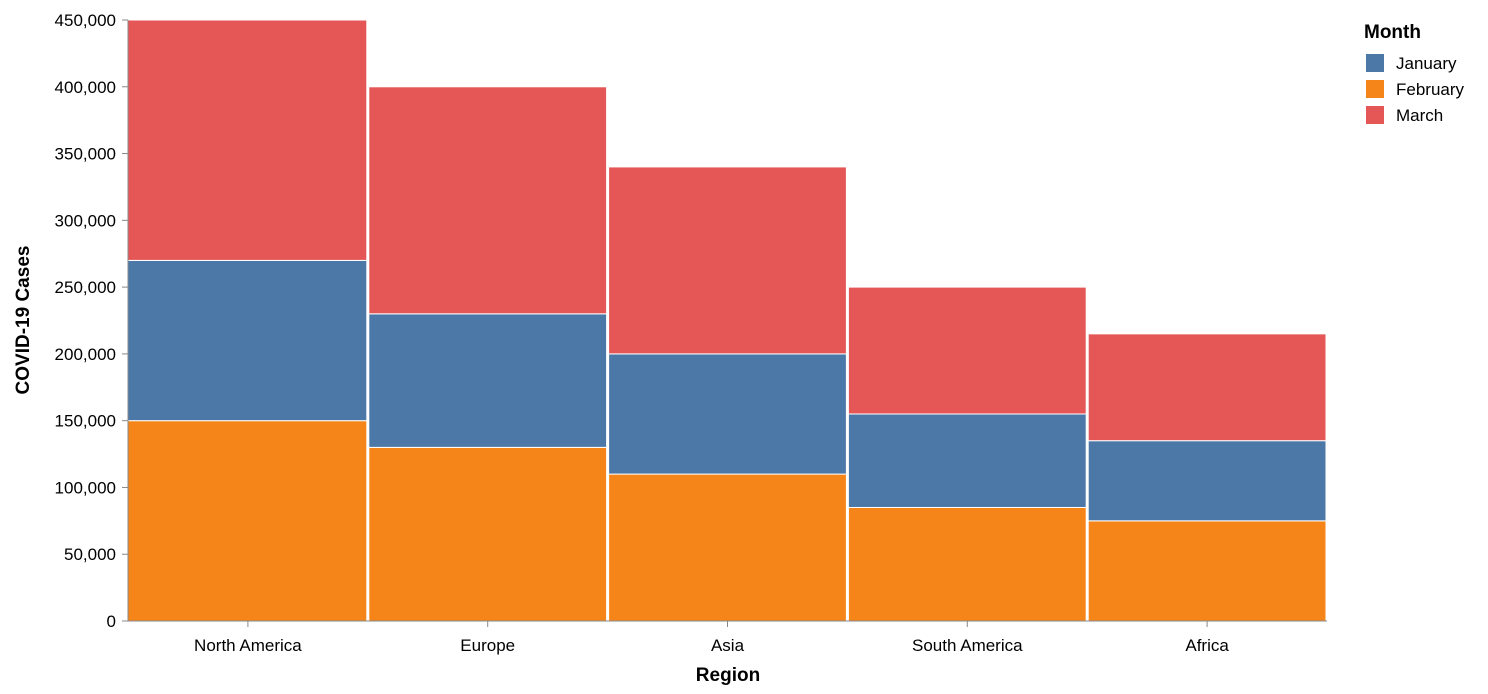  Describe the element at coordinates (1207, 571) in the screenshot. I see `bar-africa-february` at that location.